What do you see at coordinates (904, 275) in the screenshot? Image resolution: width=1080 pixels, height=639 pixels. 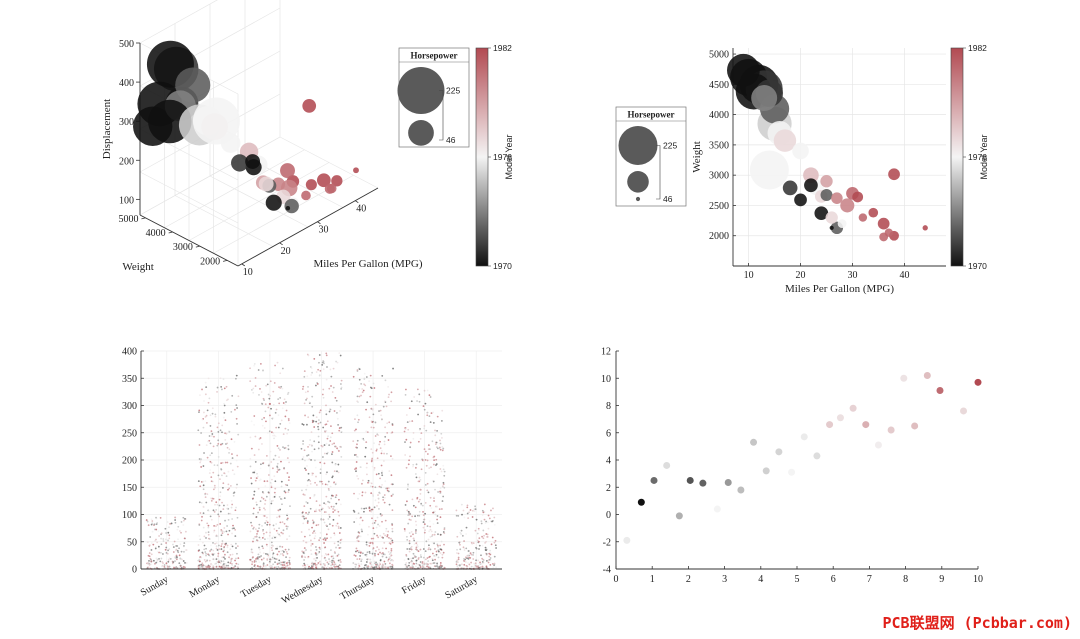 I see `x-tick-label: 40` at bounding box center [904, 275].